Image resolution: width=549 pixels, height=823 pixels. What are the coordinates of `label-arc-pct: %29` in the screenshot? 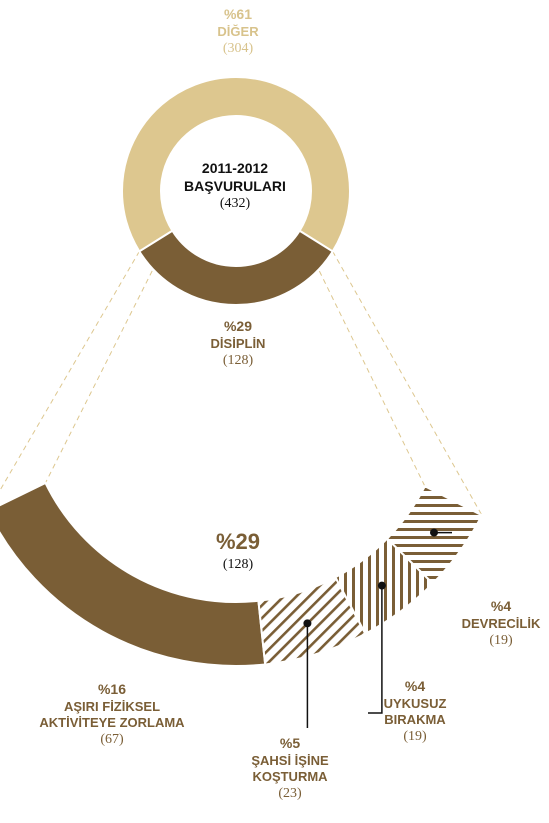 It's located at (238, 541).